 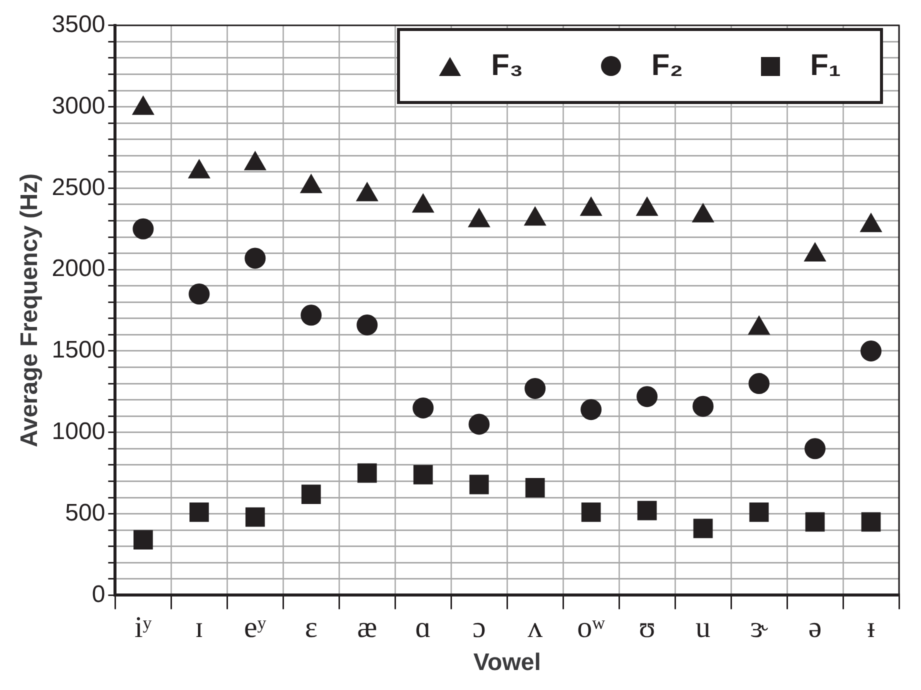 What do you see at coordinates (703, 627) in the screenshot?
I see `x-tick-label: u` at bounding box center [703, 627].